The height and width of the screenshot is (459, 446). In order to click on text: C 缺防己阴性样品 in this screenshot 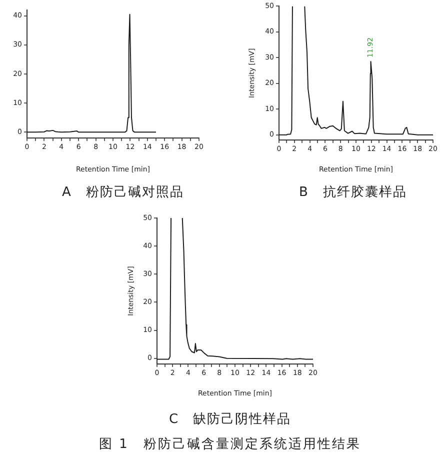, I will do `click(230, 419)`.